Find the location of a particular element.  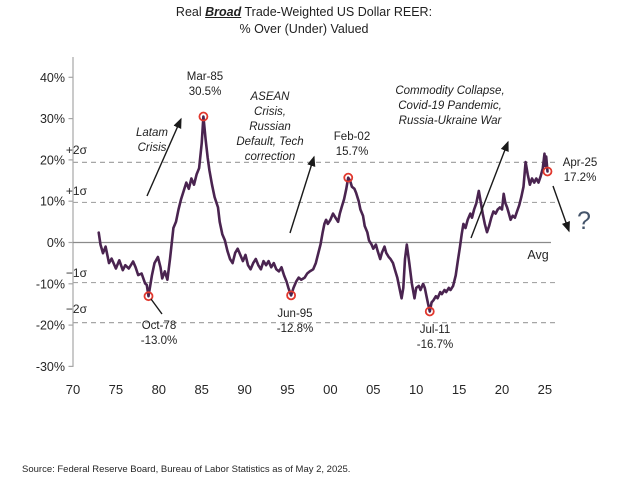

x-tick-label: 05 is located at coordinates (373, 389).